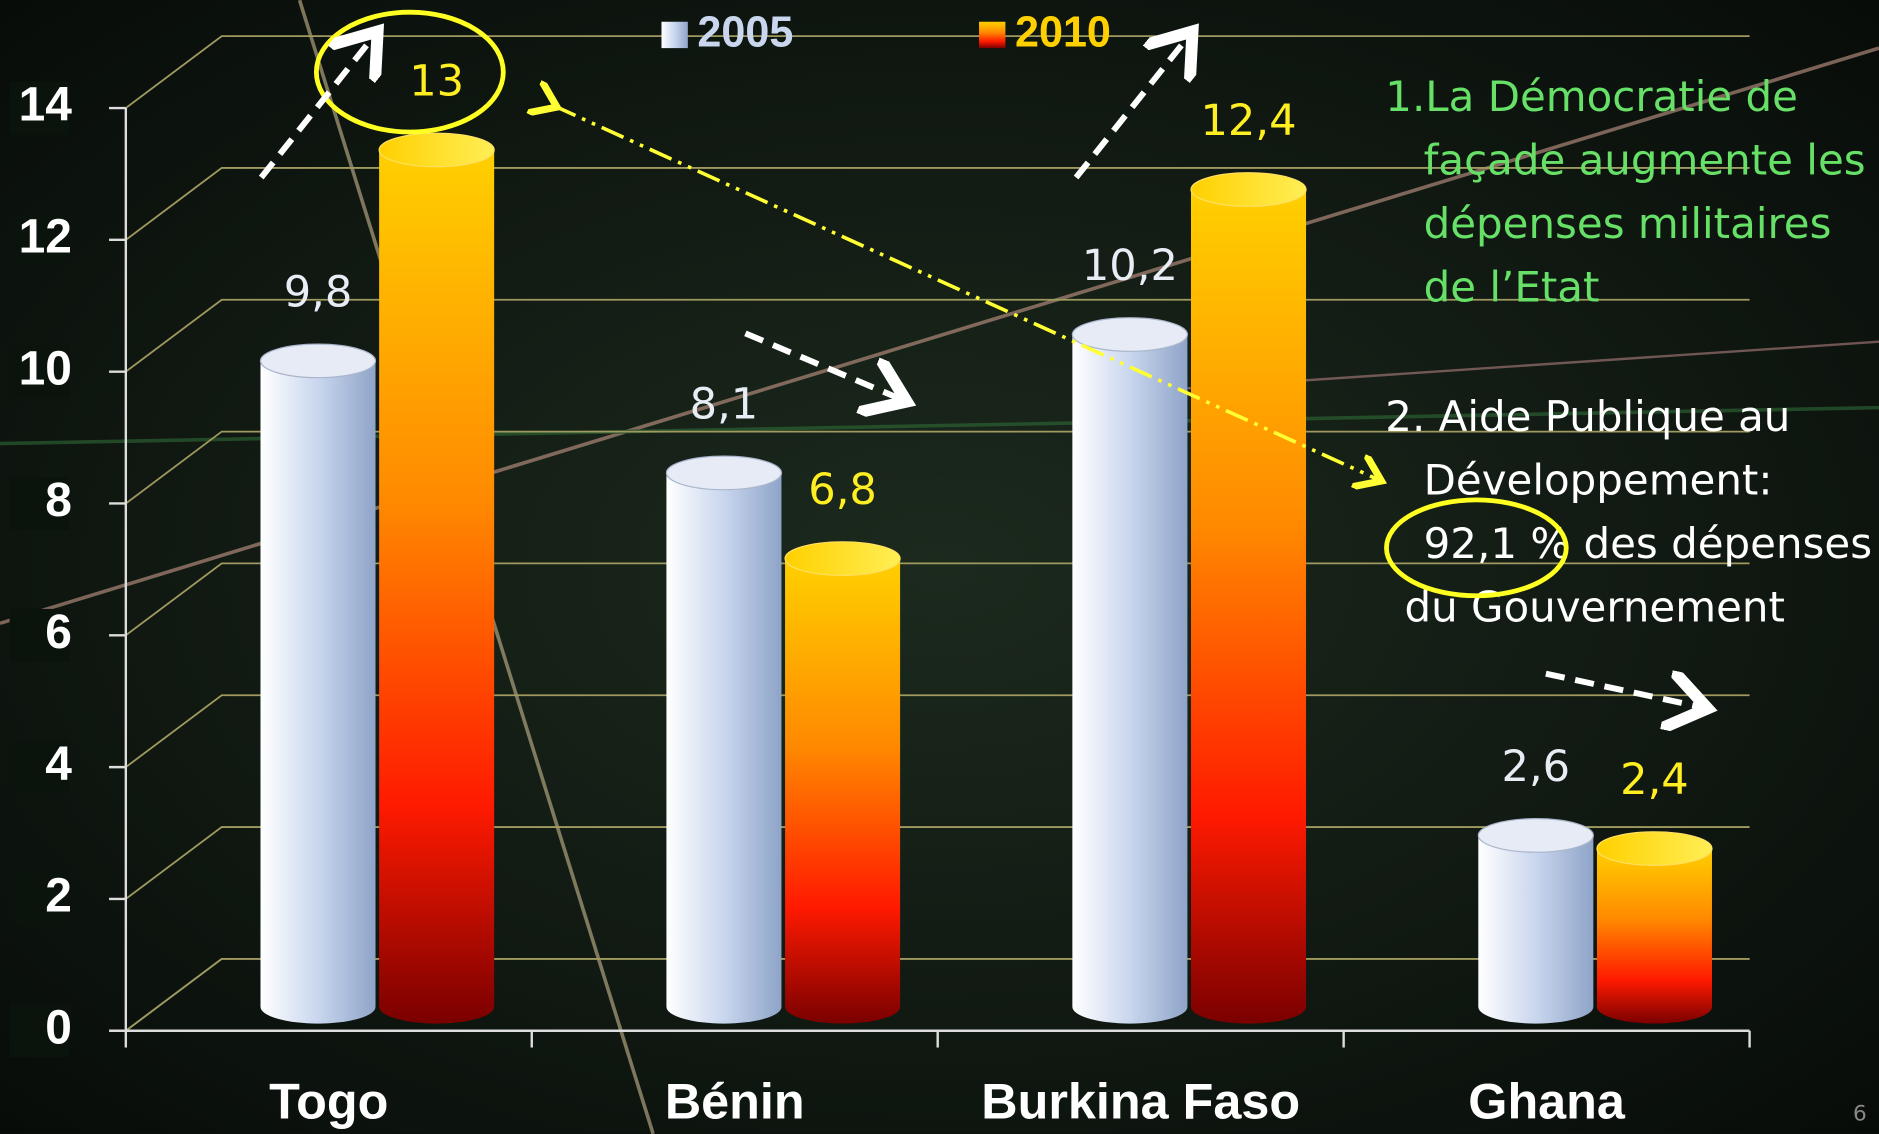 The height and width of the screenshot is (1134, 1879). What do you see at coordinates (1645, 160) in the screenshot?
I see `annotation: façade augmente les` at bounding box center [1645, 160].